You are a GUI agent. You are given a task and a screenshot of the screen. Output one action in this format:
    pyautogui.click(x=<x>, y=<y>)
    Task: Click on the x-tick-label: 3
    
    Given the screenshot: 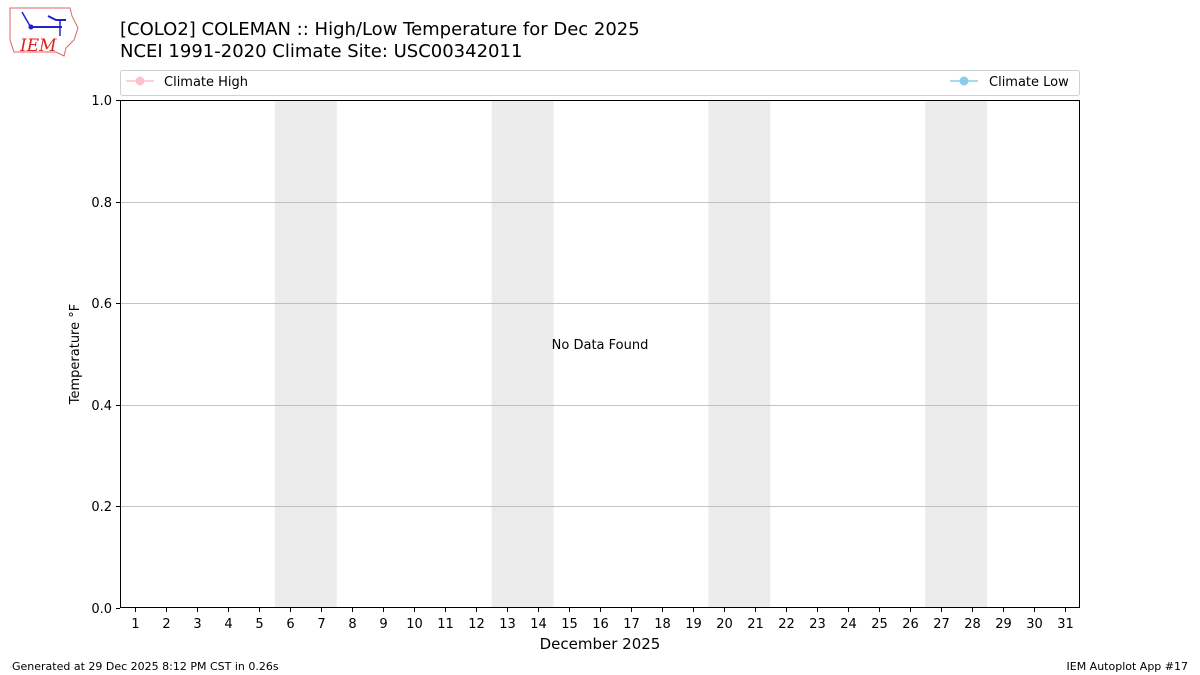 What is the action you would take?
    pyautogui.click(x=197, y=624)
    